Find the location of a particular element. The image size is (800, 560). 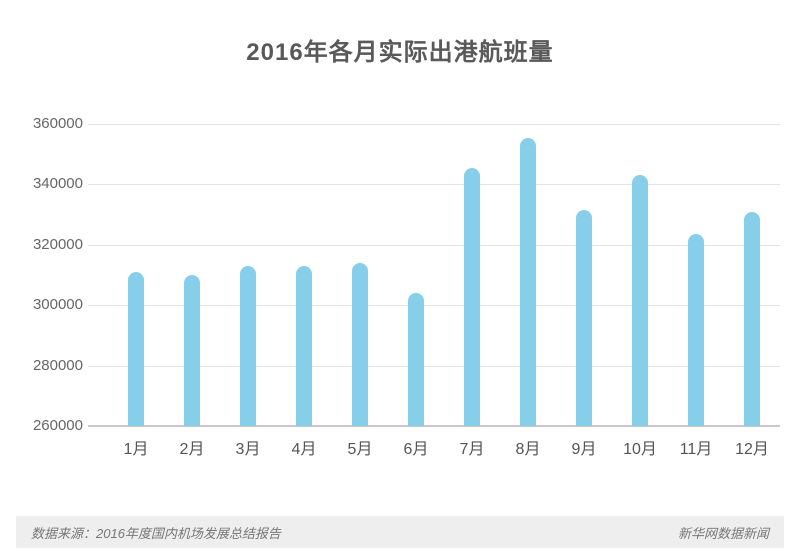

y-tick-label: 300000 is located at coordinates (57, 305).